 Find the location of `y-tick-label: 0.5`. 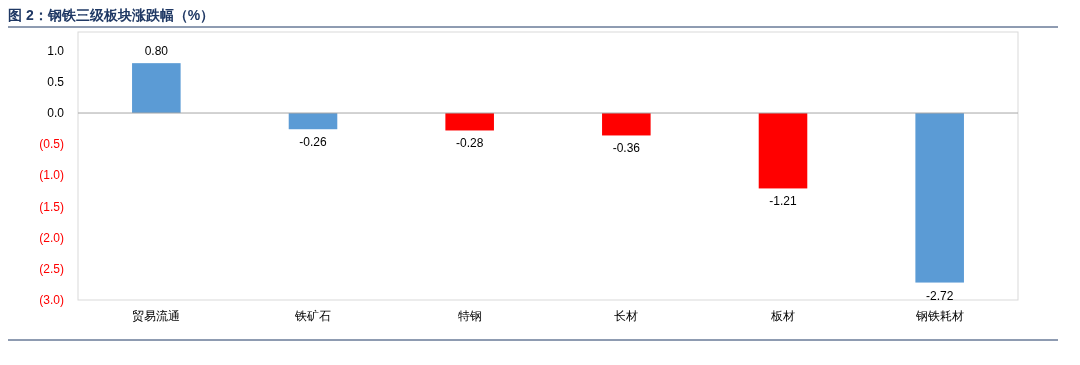

y-tick-label: 0.5 is located at coordinates (56, 81).